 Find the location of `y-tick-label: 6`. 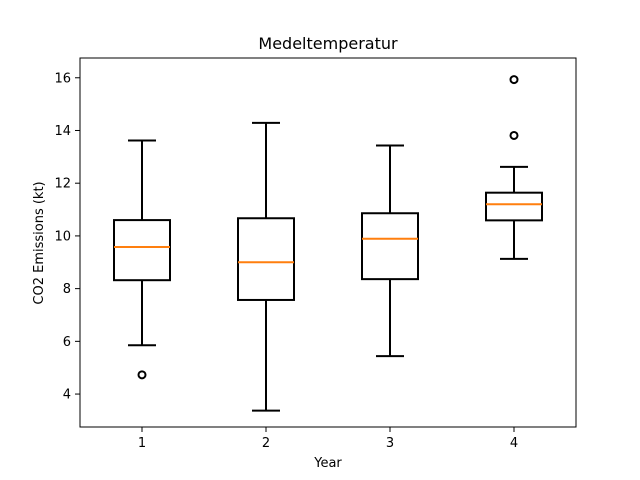

y-tick-label: 6 is located at coordinates (67, 342).